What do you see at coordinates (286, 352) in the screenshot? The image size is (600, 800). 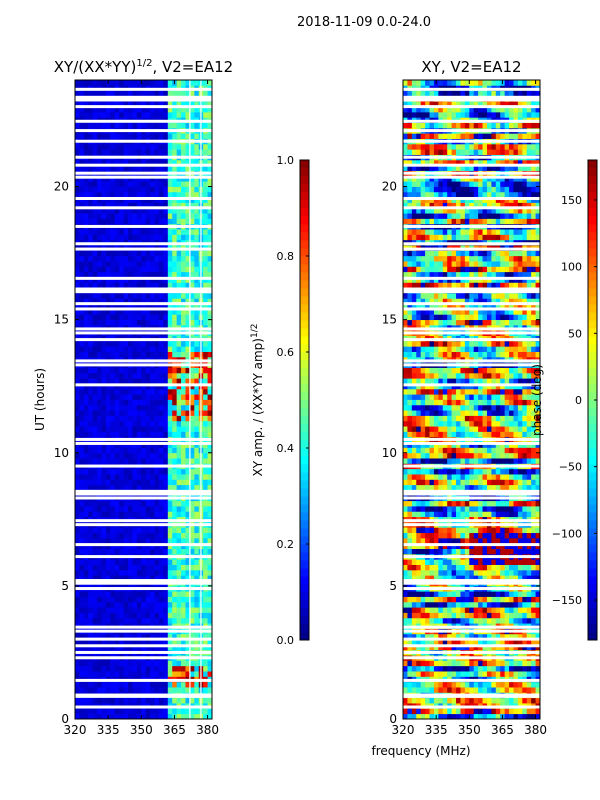 I see `colorbar-tick-label: 0.6` at bounding box center [286, 352].